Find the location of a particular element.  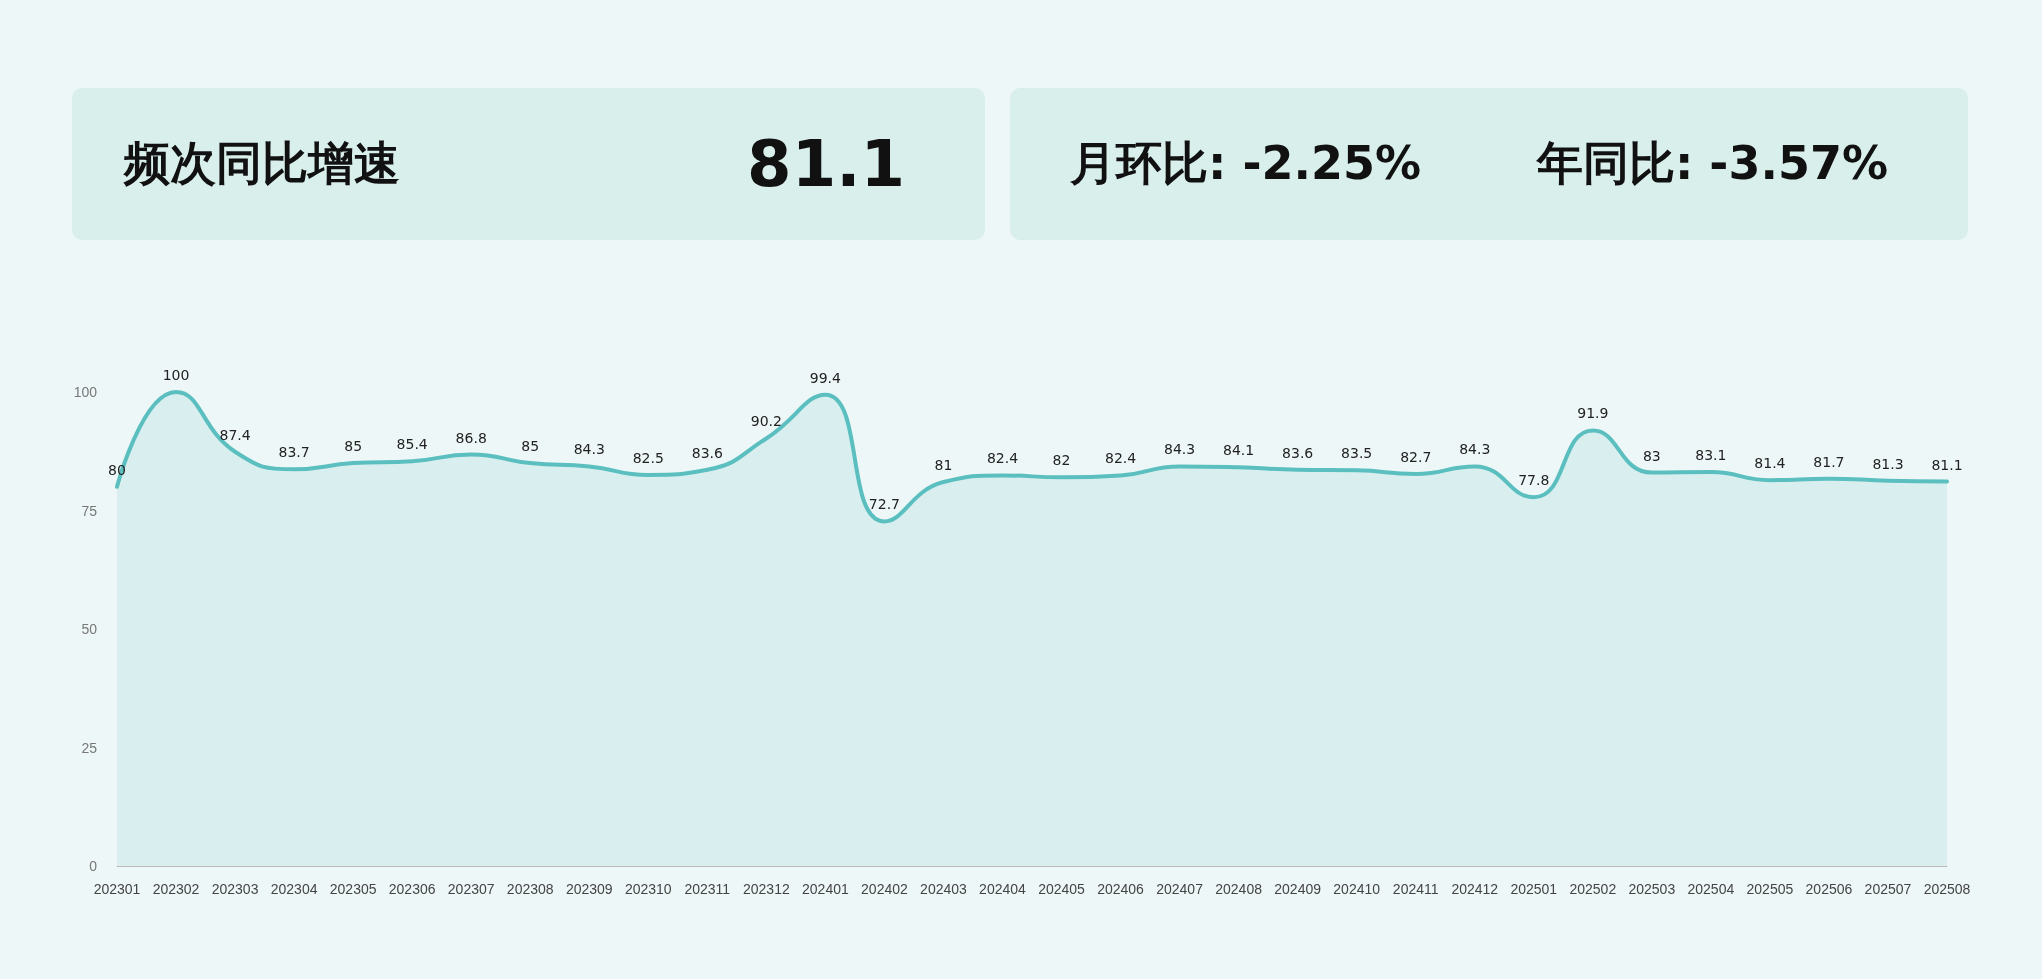

text: 年同比: -3.57% is located at coordinates (1712, 163).